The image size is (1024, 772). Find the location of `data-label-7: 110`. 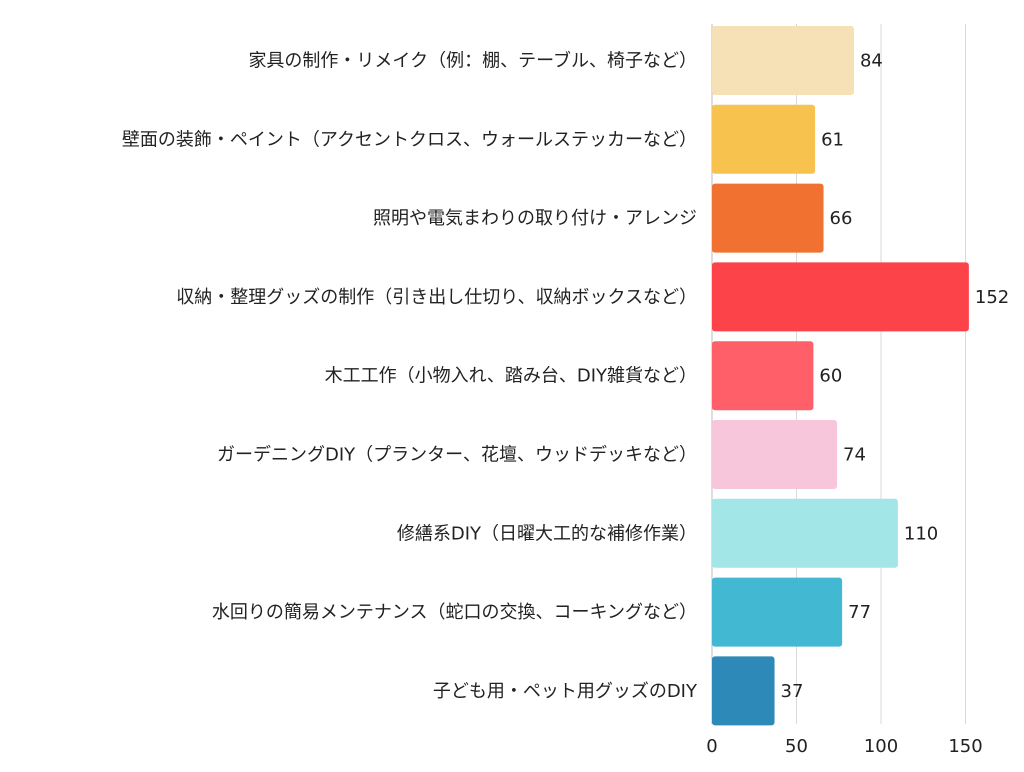

data-label-7: 110 is located at coordinates (921, 533).